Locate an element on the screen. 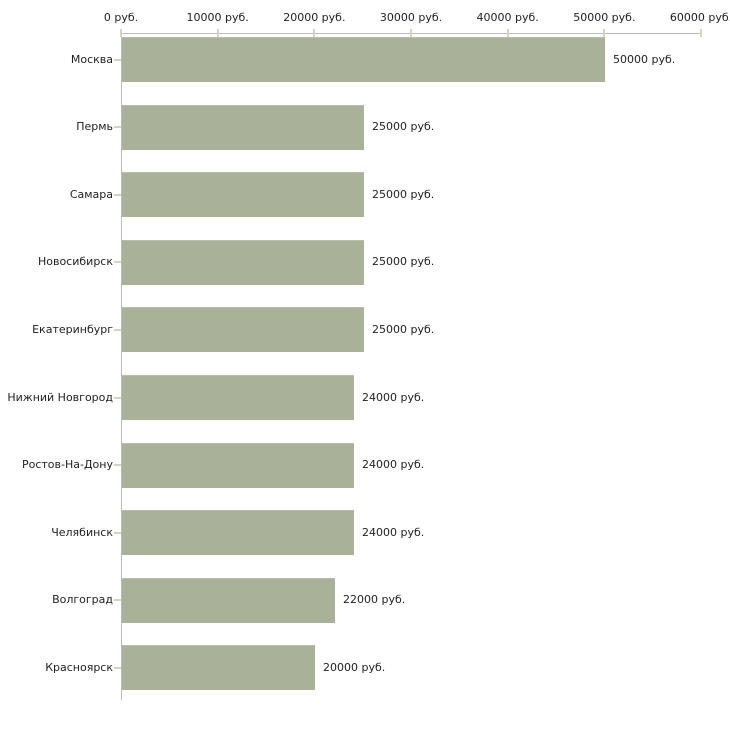  category-label: Самара is located at coordinates (91, 194).